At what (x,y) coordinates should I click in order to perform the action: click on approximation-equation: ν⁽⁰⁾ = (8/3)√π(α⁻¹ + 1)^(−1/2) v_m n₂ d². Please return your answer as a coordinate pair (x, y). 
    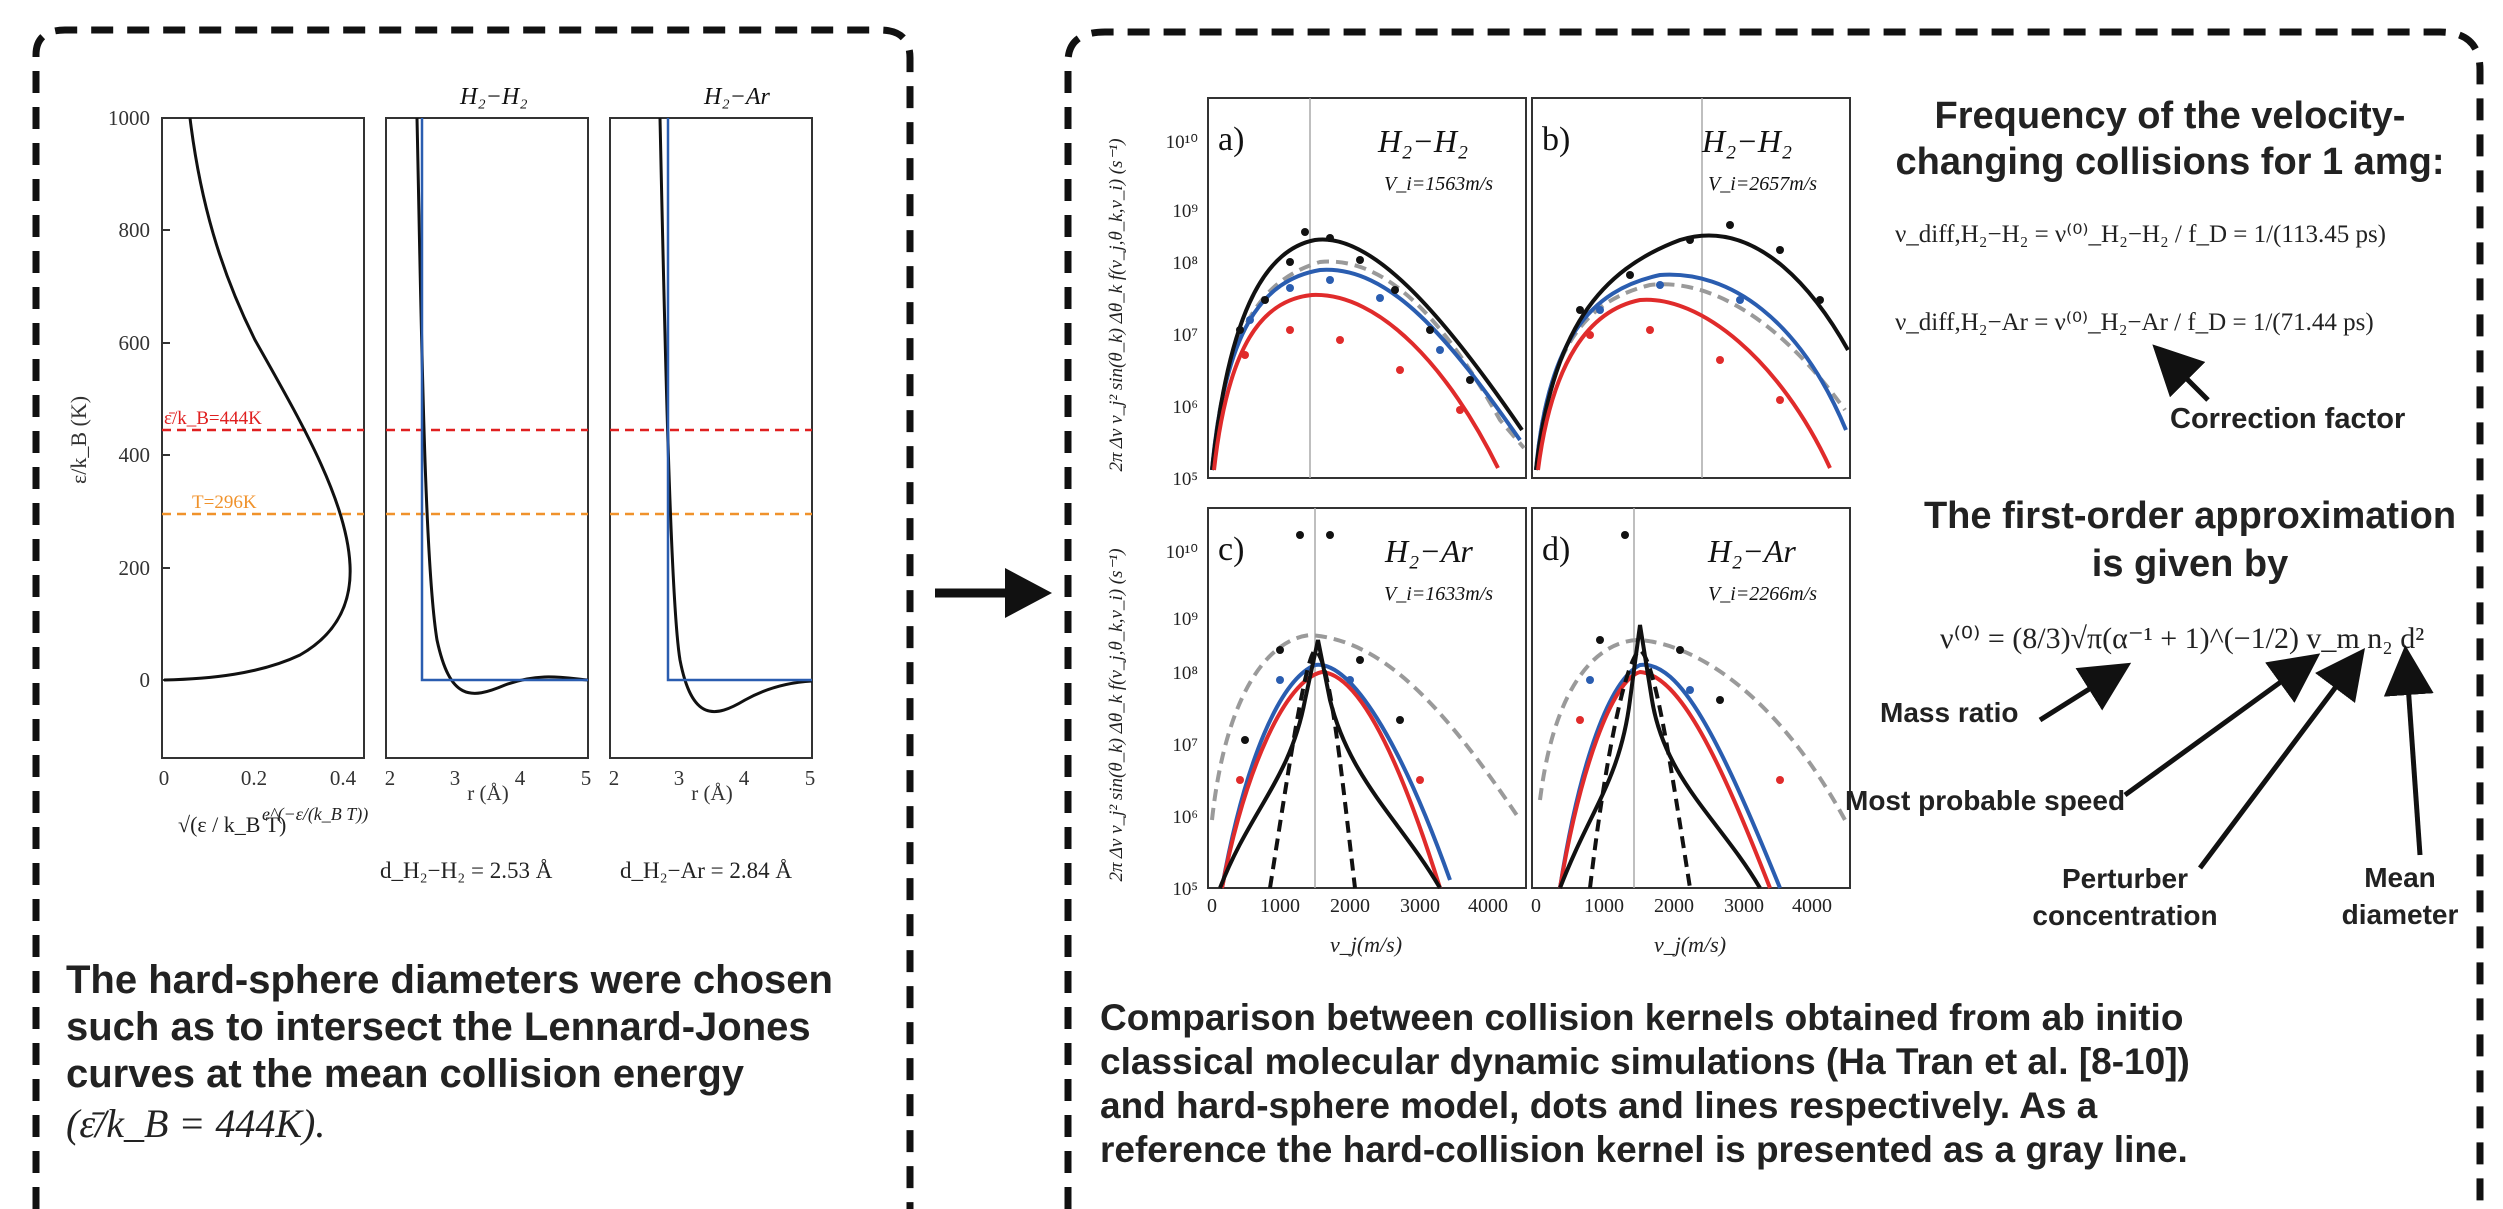
    Looking at the image, I should click on (2182, 638).